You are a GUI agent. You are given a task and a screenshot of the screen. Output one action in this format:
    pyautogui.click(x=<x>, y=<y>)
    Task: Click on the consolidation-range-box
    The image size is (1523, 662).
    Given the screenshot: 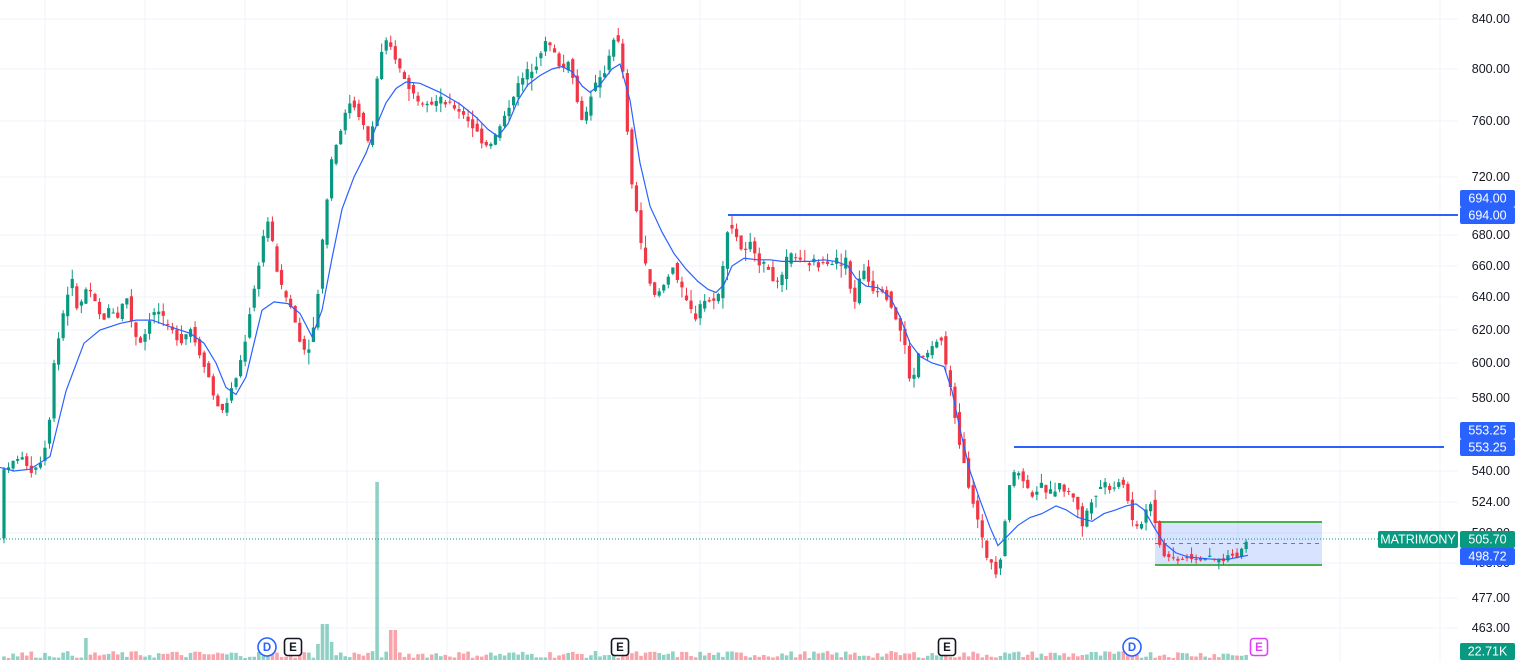 What is the action you would take?
    pyautogui.click(x=1238, y=543)
    